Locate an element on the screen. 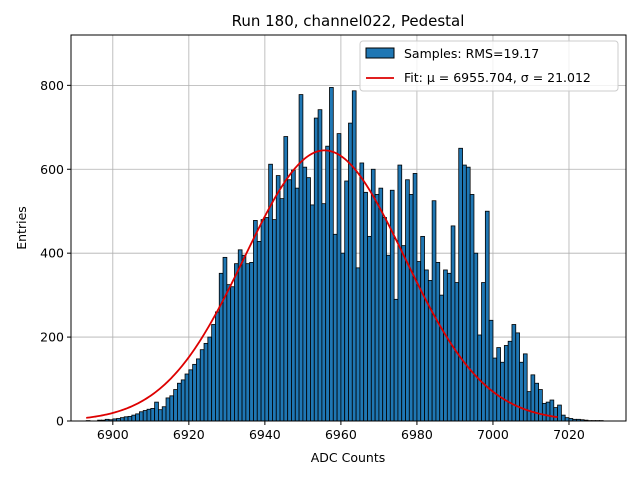 This screenshot has height=484, width=640. x-tick-label: 6980 is located at coordinates (417, 434).